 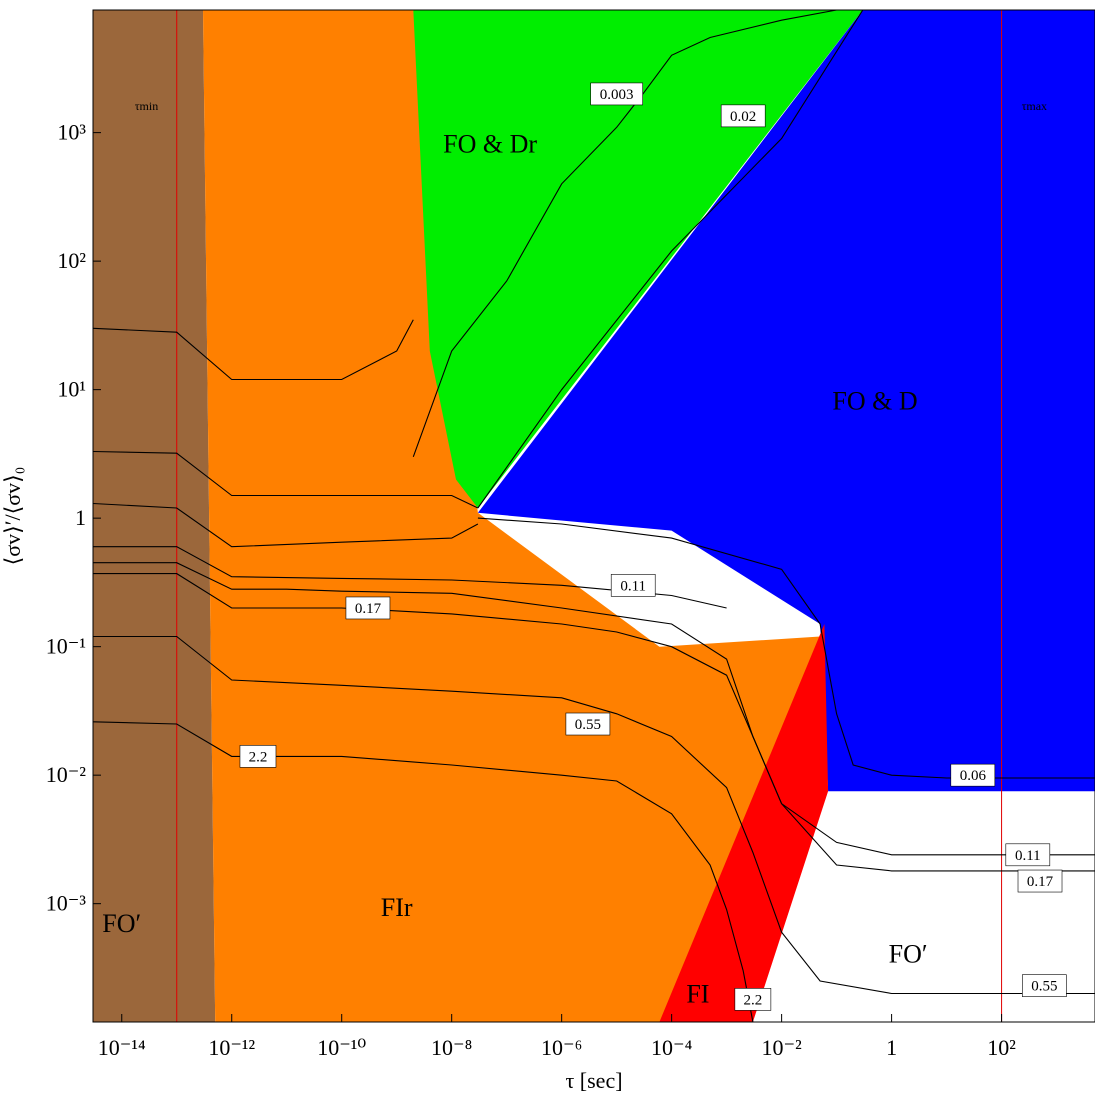 I want to click on svg-text: 0.003, so click(x=617, y=95).